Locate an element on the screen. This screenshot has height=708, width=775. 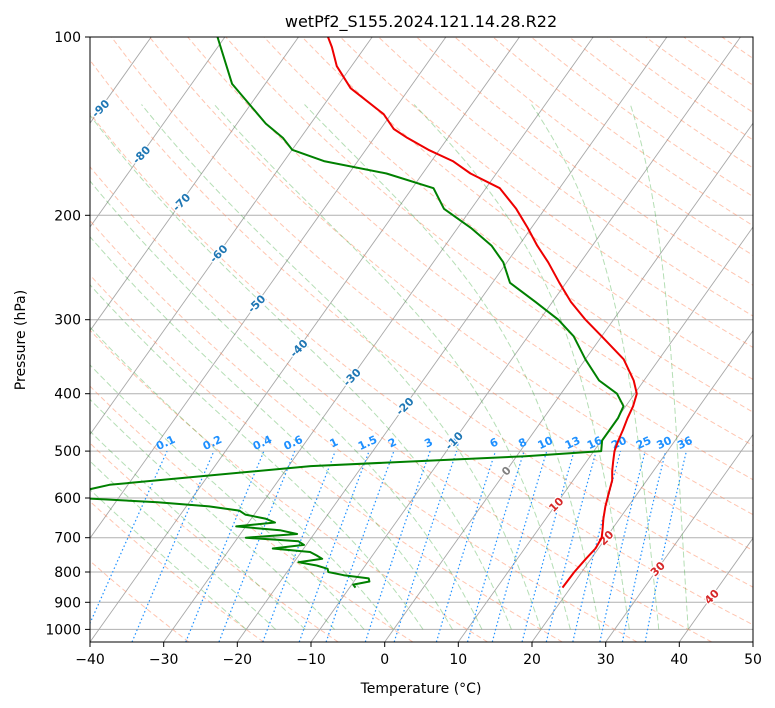
x-tick-label: −30 is located at coordinates (164, 660).